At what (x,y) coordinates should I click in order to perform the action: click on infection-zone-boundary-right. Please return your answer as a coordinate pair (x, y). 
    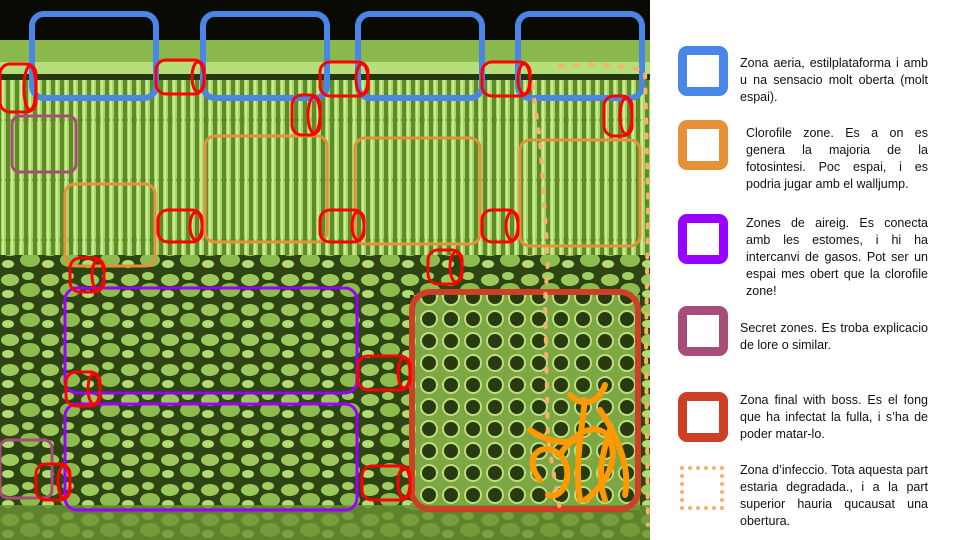
    Looking at the image, I should click on (604, 294).